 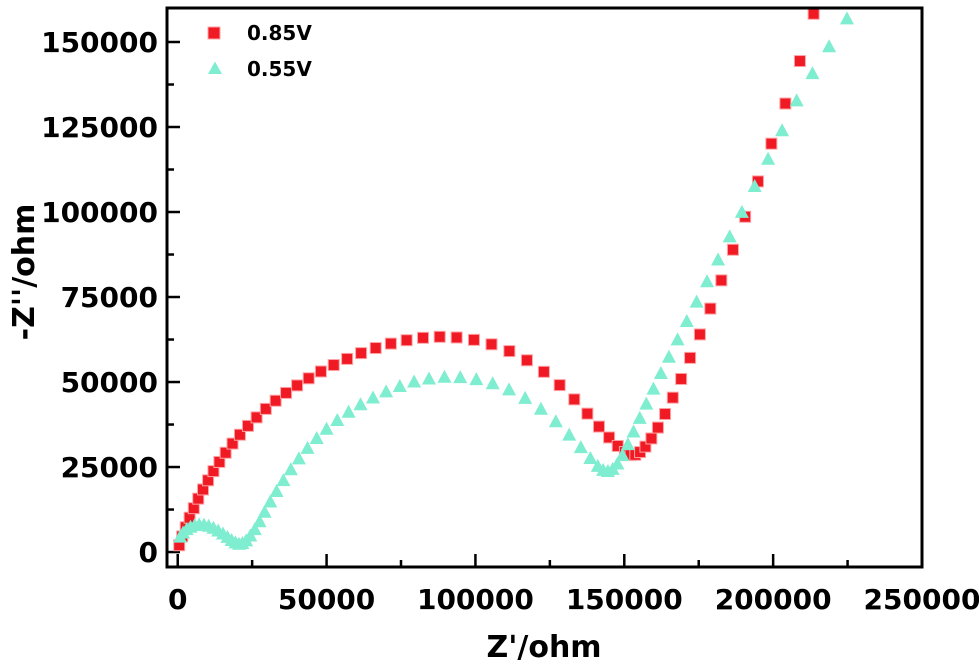 What do you see at coordinates (279, 69) in the screenshot?
I see `legend-label-055v: 0.55V` at bounding box center [279, 69].